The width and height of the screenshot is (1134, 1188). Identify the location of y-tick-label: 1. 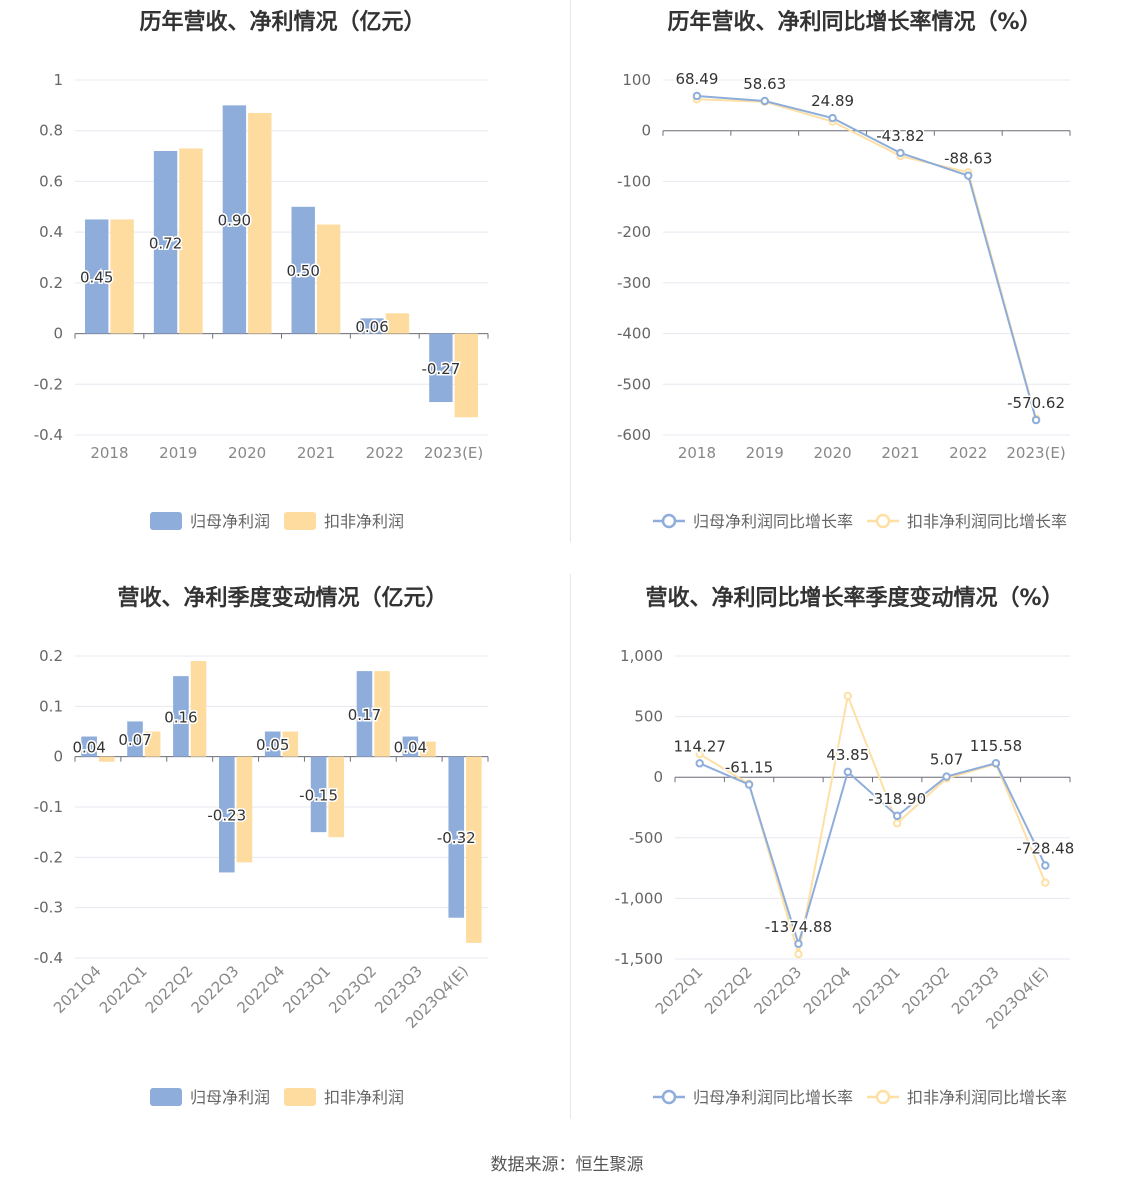
(58, 80).